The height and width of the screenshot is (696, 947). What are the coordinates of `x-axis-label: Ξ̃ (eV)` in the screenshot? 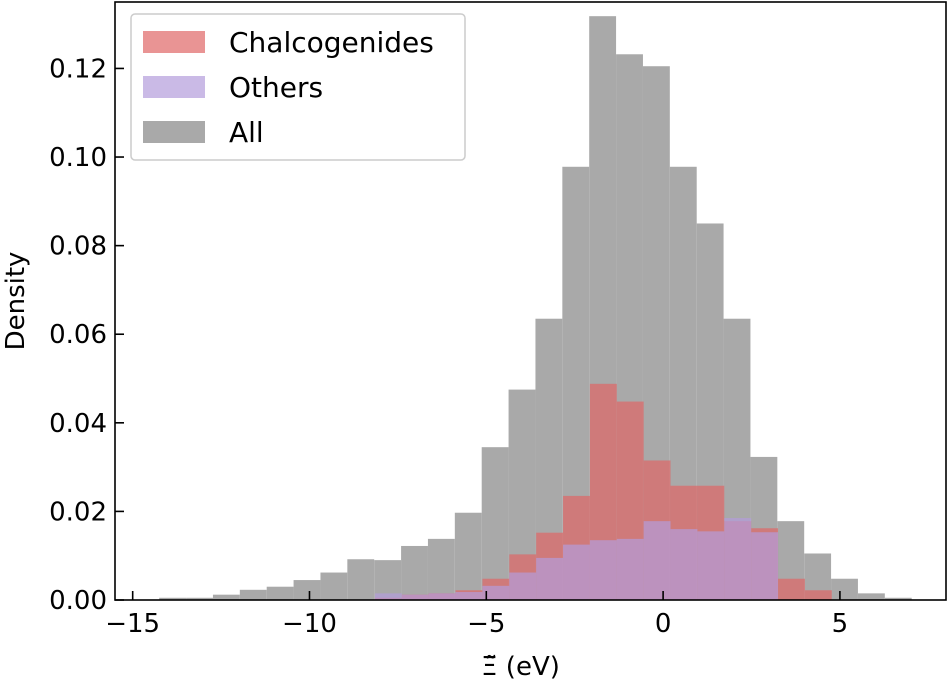 It's located at (520, 667).